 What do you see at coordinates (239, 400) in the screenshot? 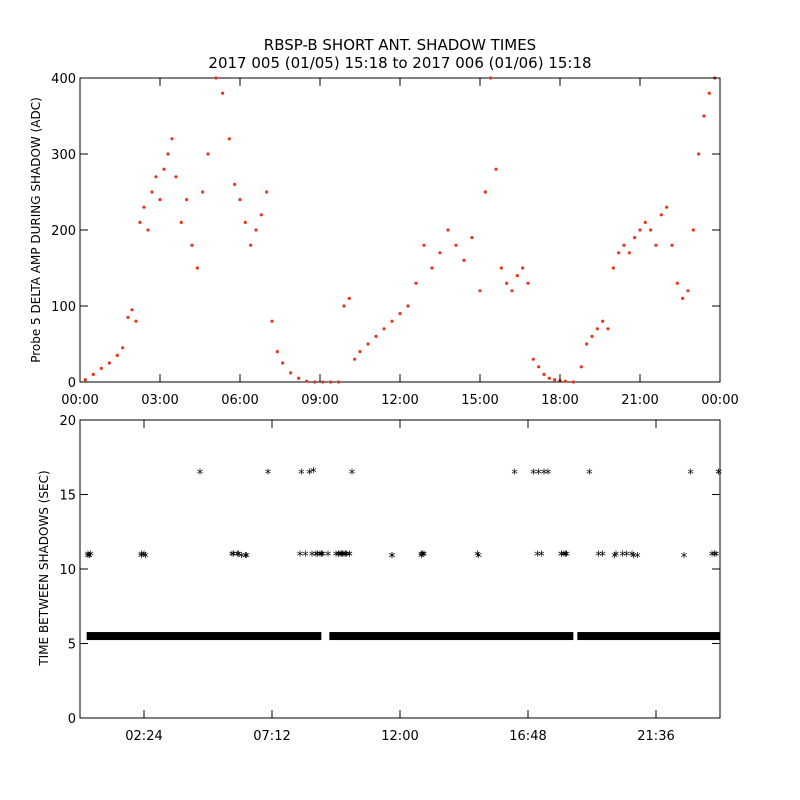
I see `top-x-tick-label: 06:00` at bounding box center [239, 400].